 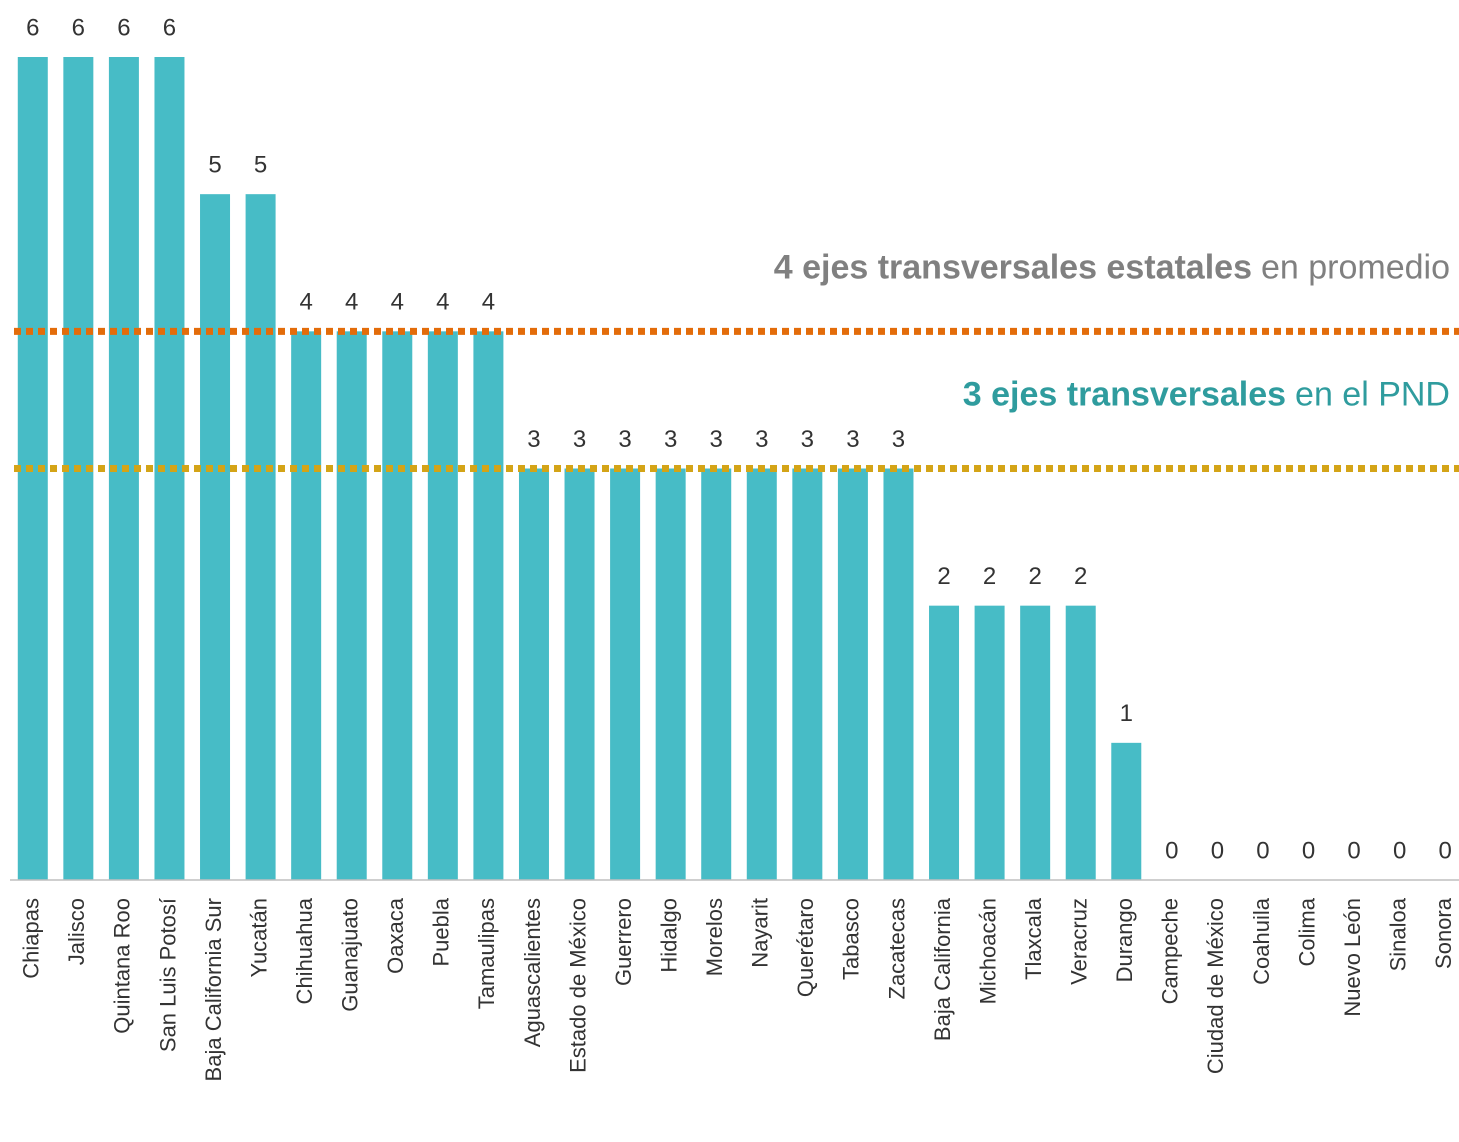 I want to click on x-tick-label: Tamaulipas, so click(x=486, y=953).